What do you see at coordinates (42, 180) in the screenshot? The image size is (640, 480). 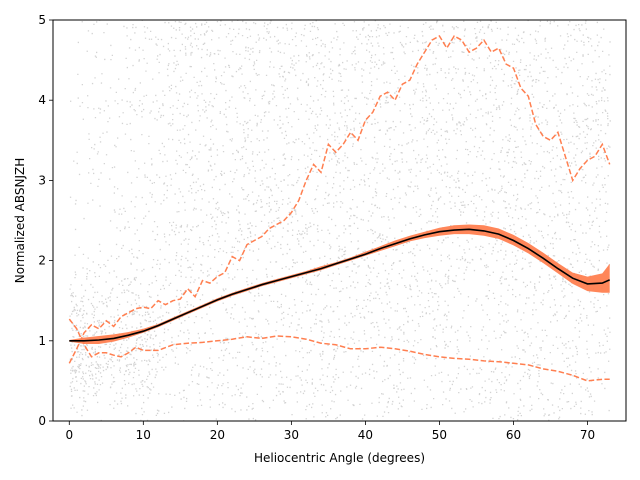 I see `y-tick-label: 3` at bounding box center [42, 180].